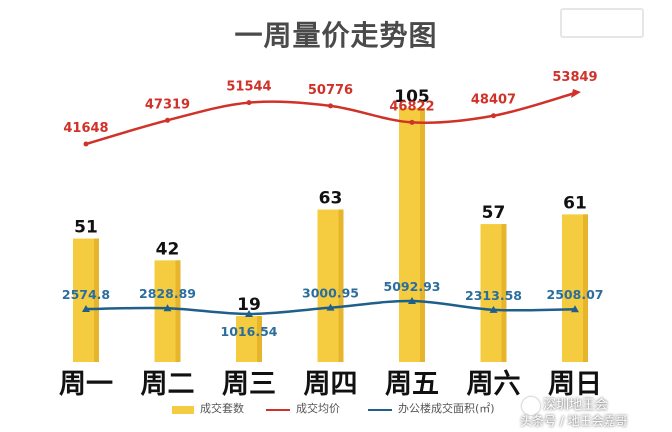 This screenshot has width=672, height=432. I want to click on price-arrow, so click(576, 93).